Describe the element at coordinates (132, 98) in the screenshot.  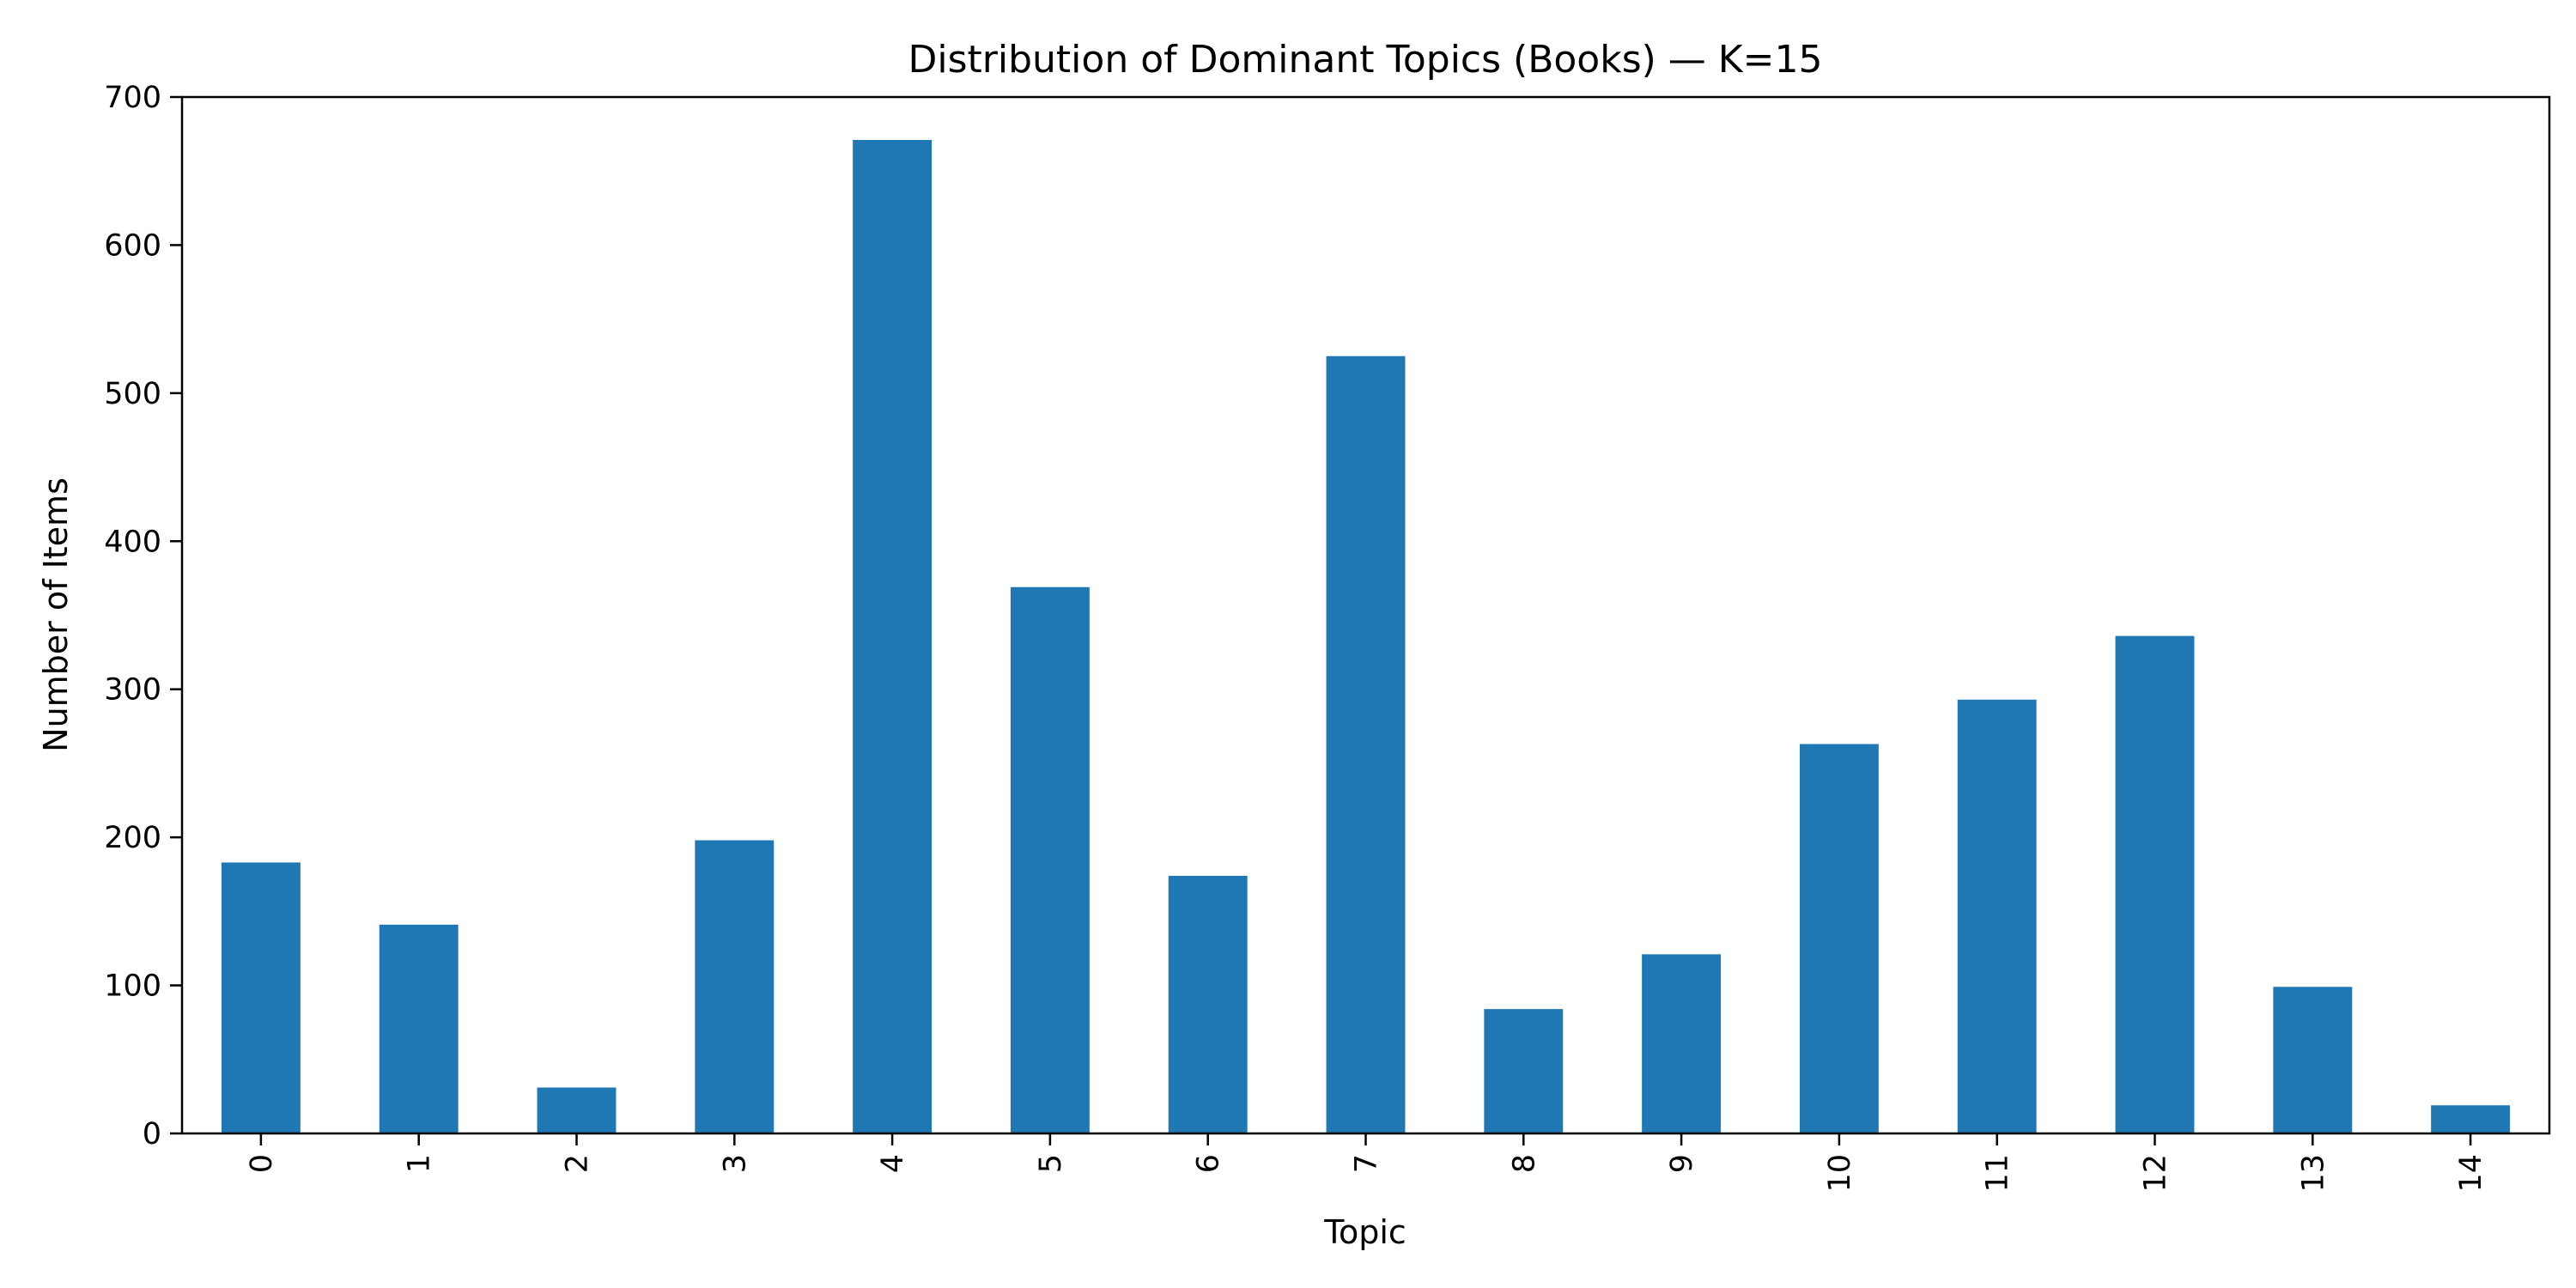
I see `y-tick-label: 700` at that location.